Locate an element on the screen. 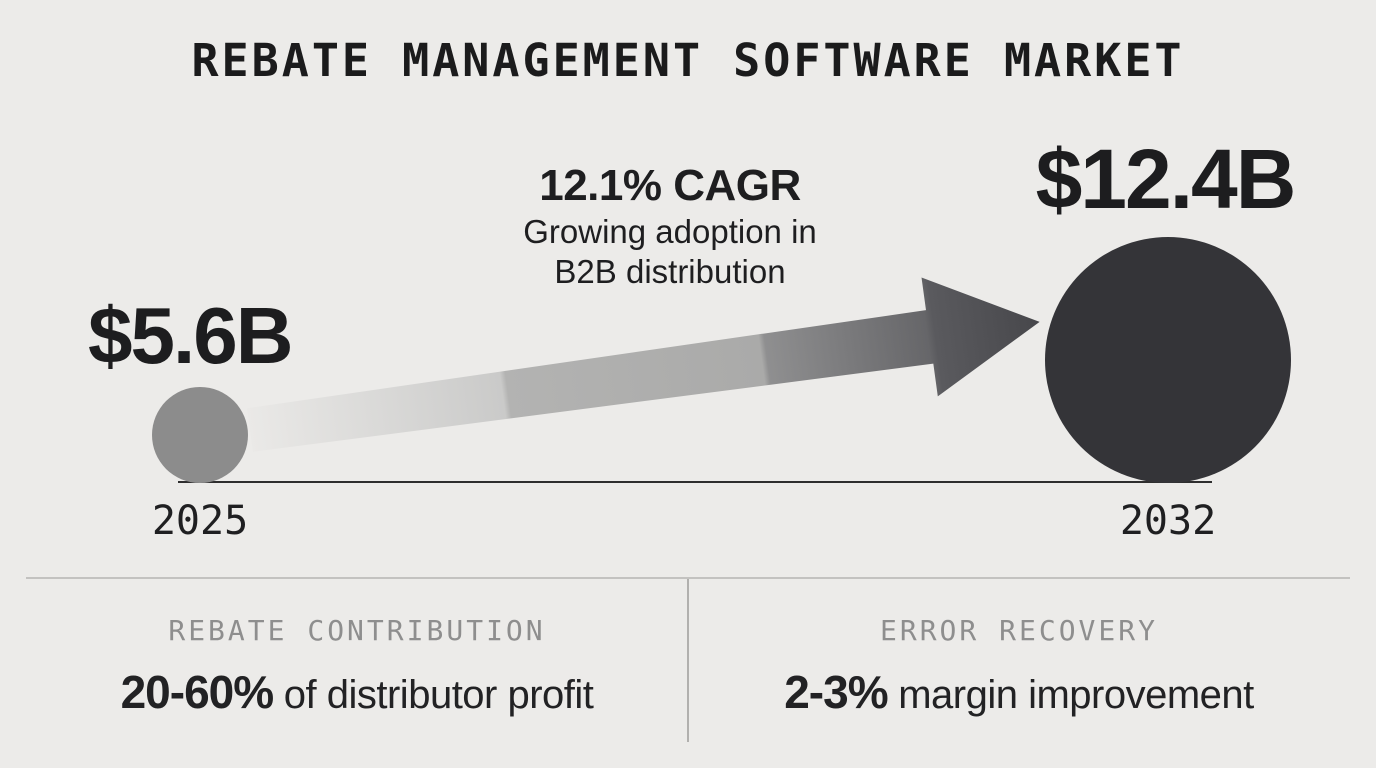 Image resolution: width=1376 pixels, height=768 pixels. bubble-2032 is located at coordinates (1168, 360).